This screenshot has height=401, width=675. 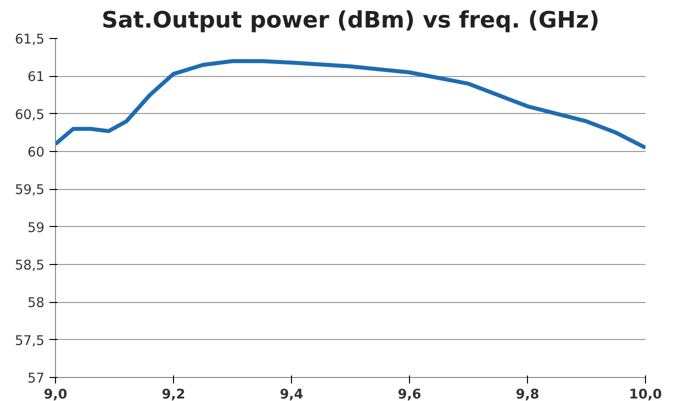 What do you see at coordinates (29, 341) in the screenshot?
I see `y-tick-label: 57,5` at bounding box center [29, 341].